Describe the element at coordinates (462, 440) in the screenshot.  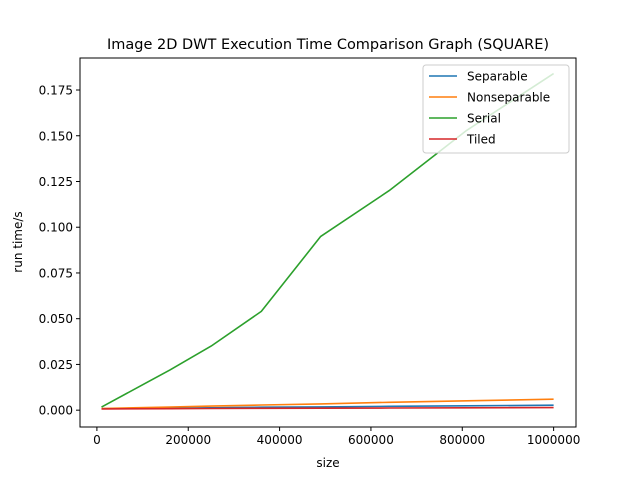
I see `x-tick-label: 800000` at that location.